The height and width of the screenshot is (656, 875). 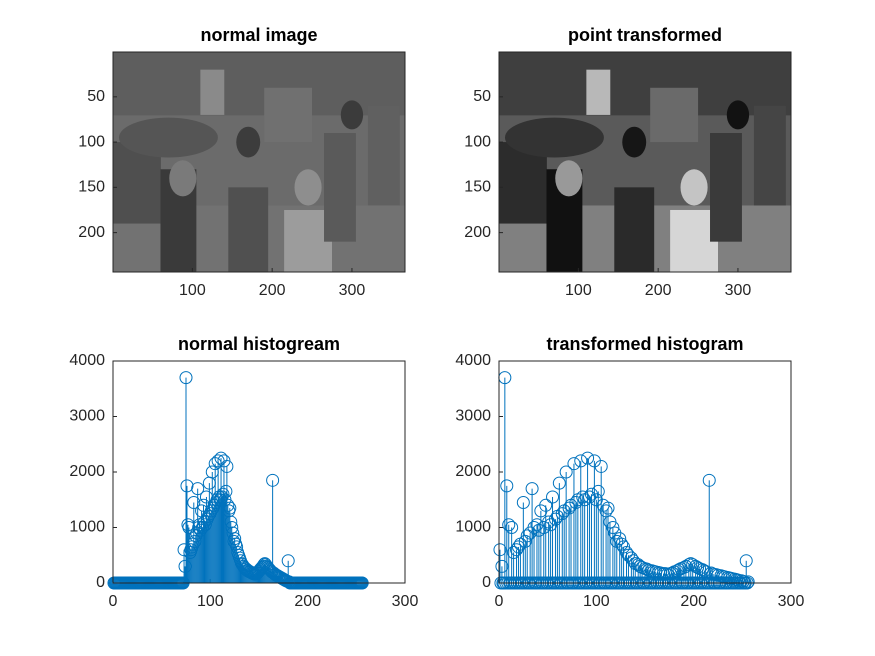 I want to click on y-tick-label: 150, so click(x=91, y=187).